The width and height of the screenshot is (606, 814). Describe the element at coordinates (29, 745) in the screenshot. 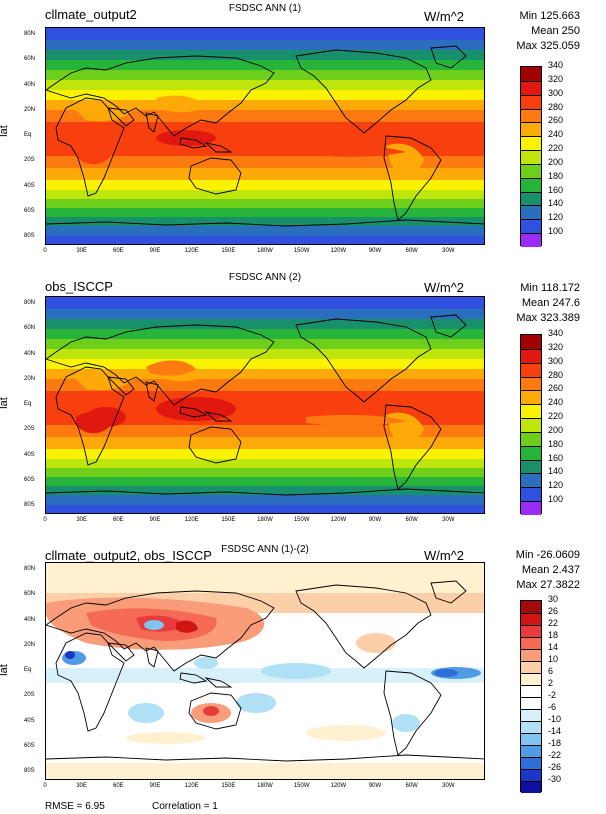

I see `y-tick-label: 60S` at that location.